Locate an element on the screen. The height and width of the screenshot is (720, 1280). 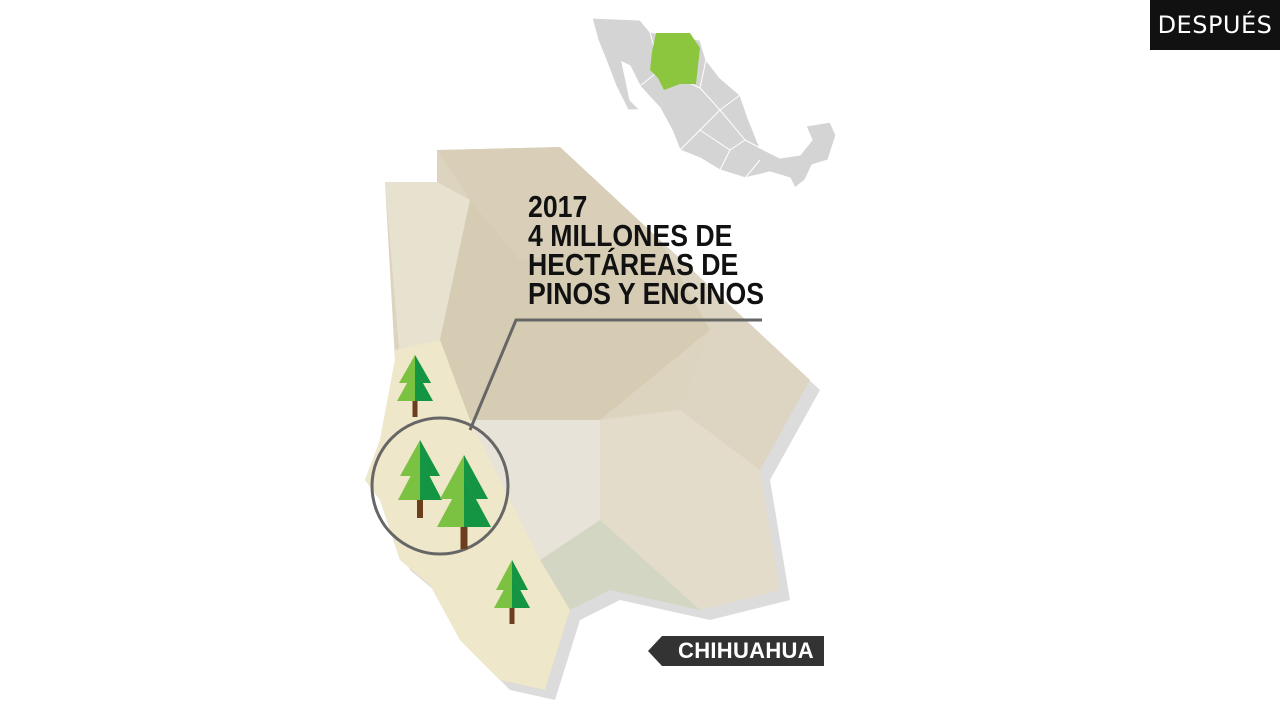
facet-west-strip is located at coordinates (427, 271).